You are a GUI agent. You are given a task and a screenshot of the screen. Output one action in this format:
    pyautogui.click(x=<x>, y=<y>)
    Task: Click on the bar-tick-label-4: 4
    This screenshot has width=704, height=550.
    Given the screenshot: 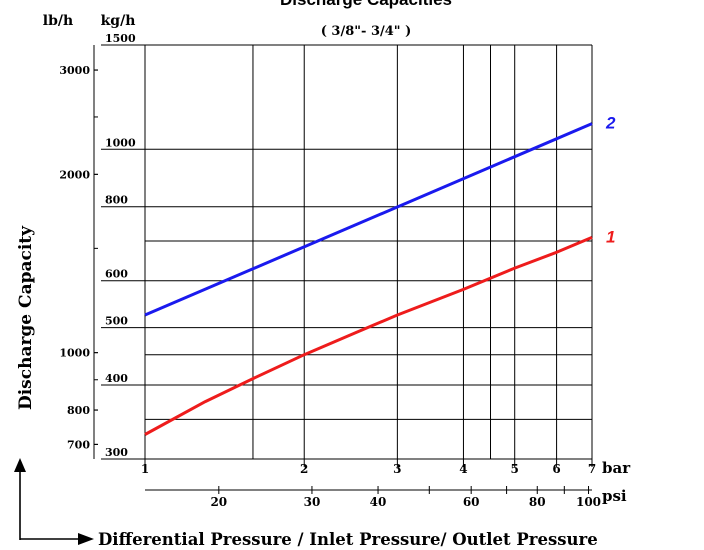 What is the action you would take?
    pyautogui.click(x=463, y=469)
    